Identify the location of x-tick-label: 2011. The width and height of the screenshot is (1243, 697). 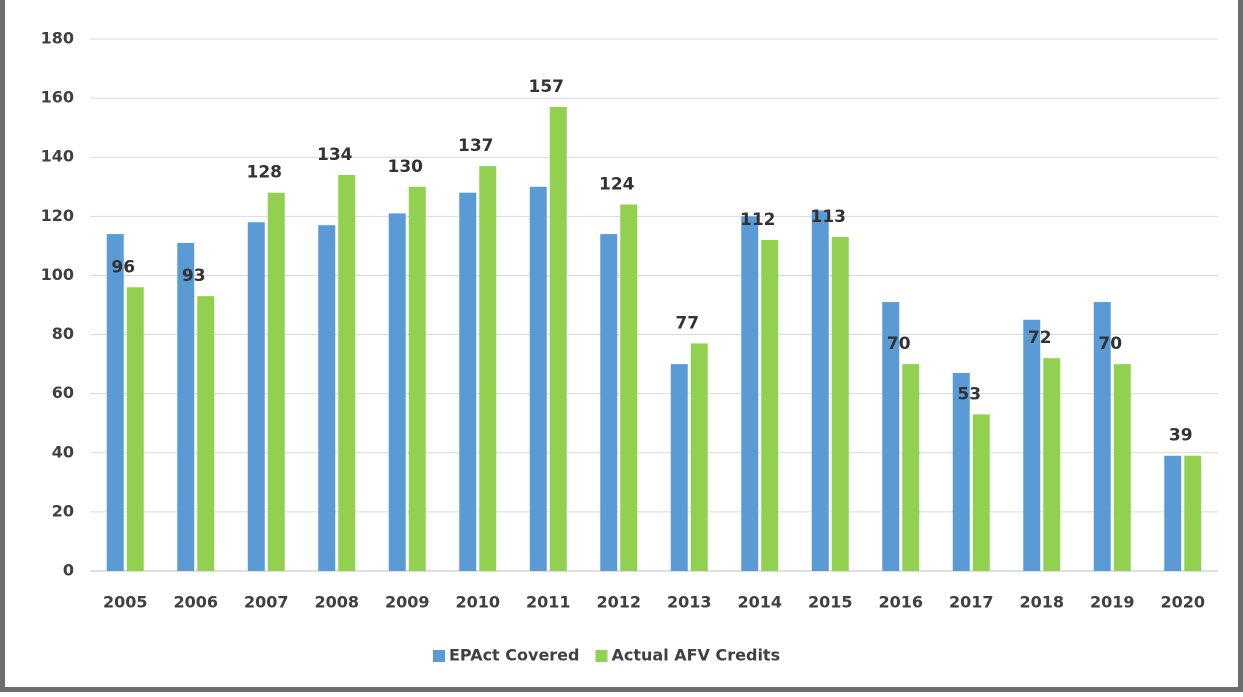
(548, 602).